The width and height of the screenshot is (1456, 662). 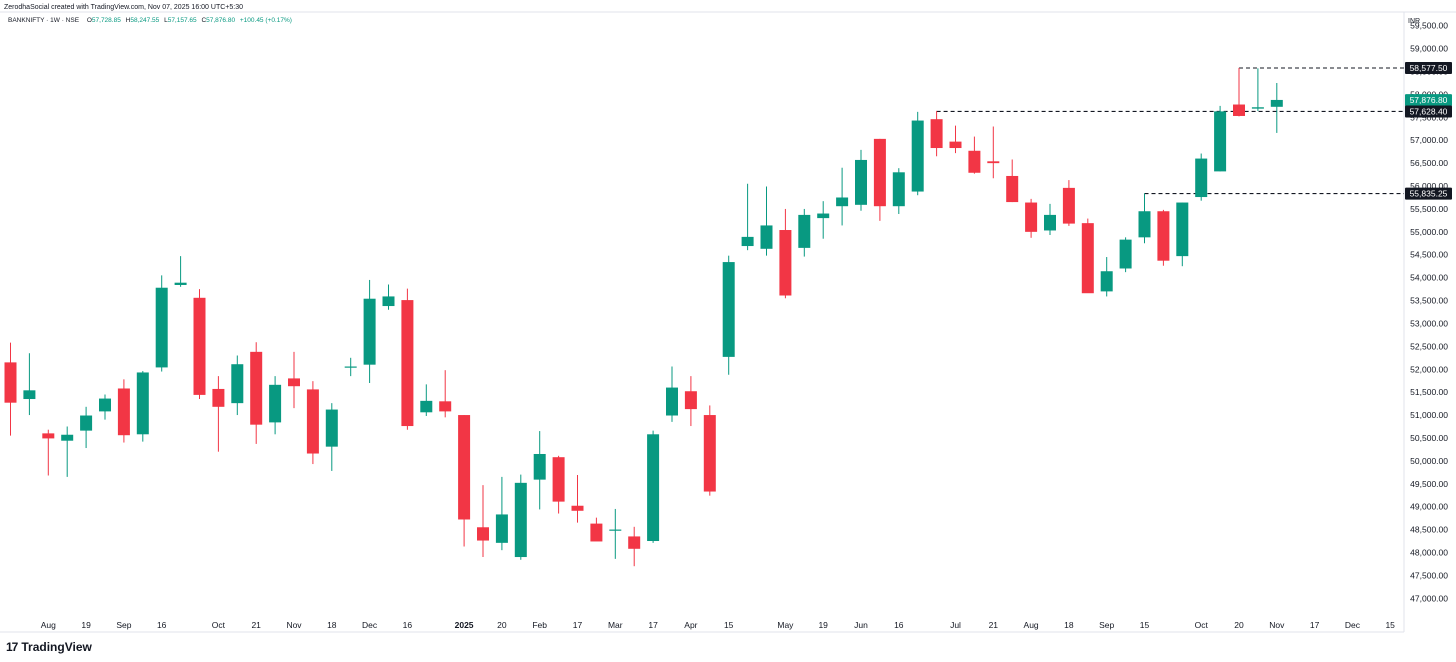 What do you see at coordinates (1429, 186) in the screenshot?
I see `y-tick-label: 56,000.00` at bounding box center [1429, 186].